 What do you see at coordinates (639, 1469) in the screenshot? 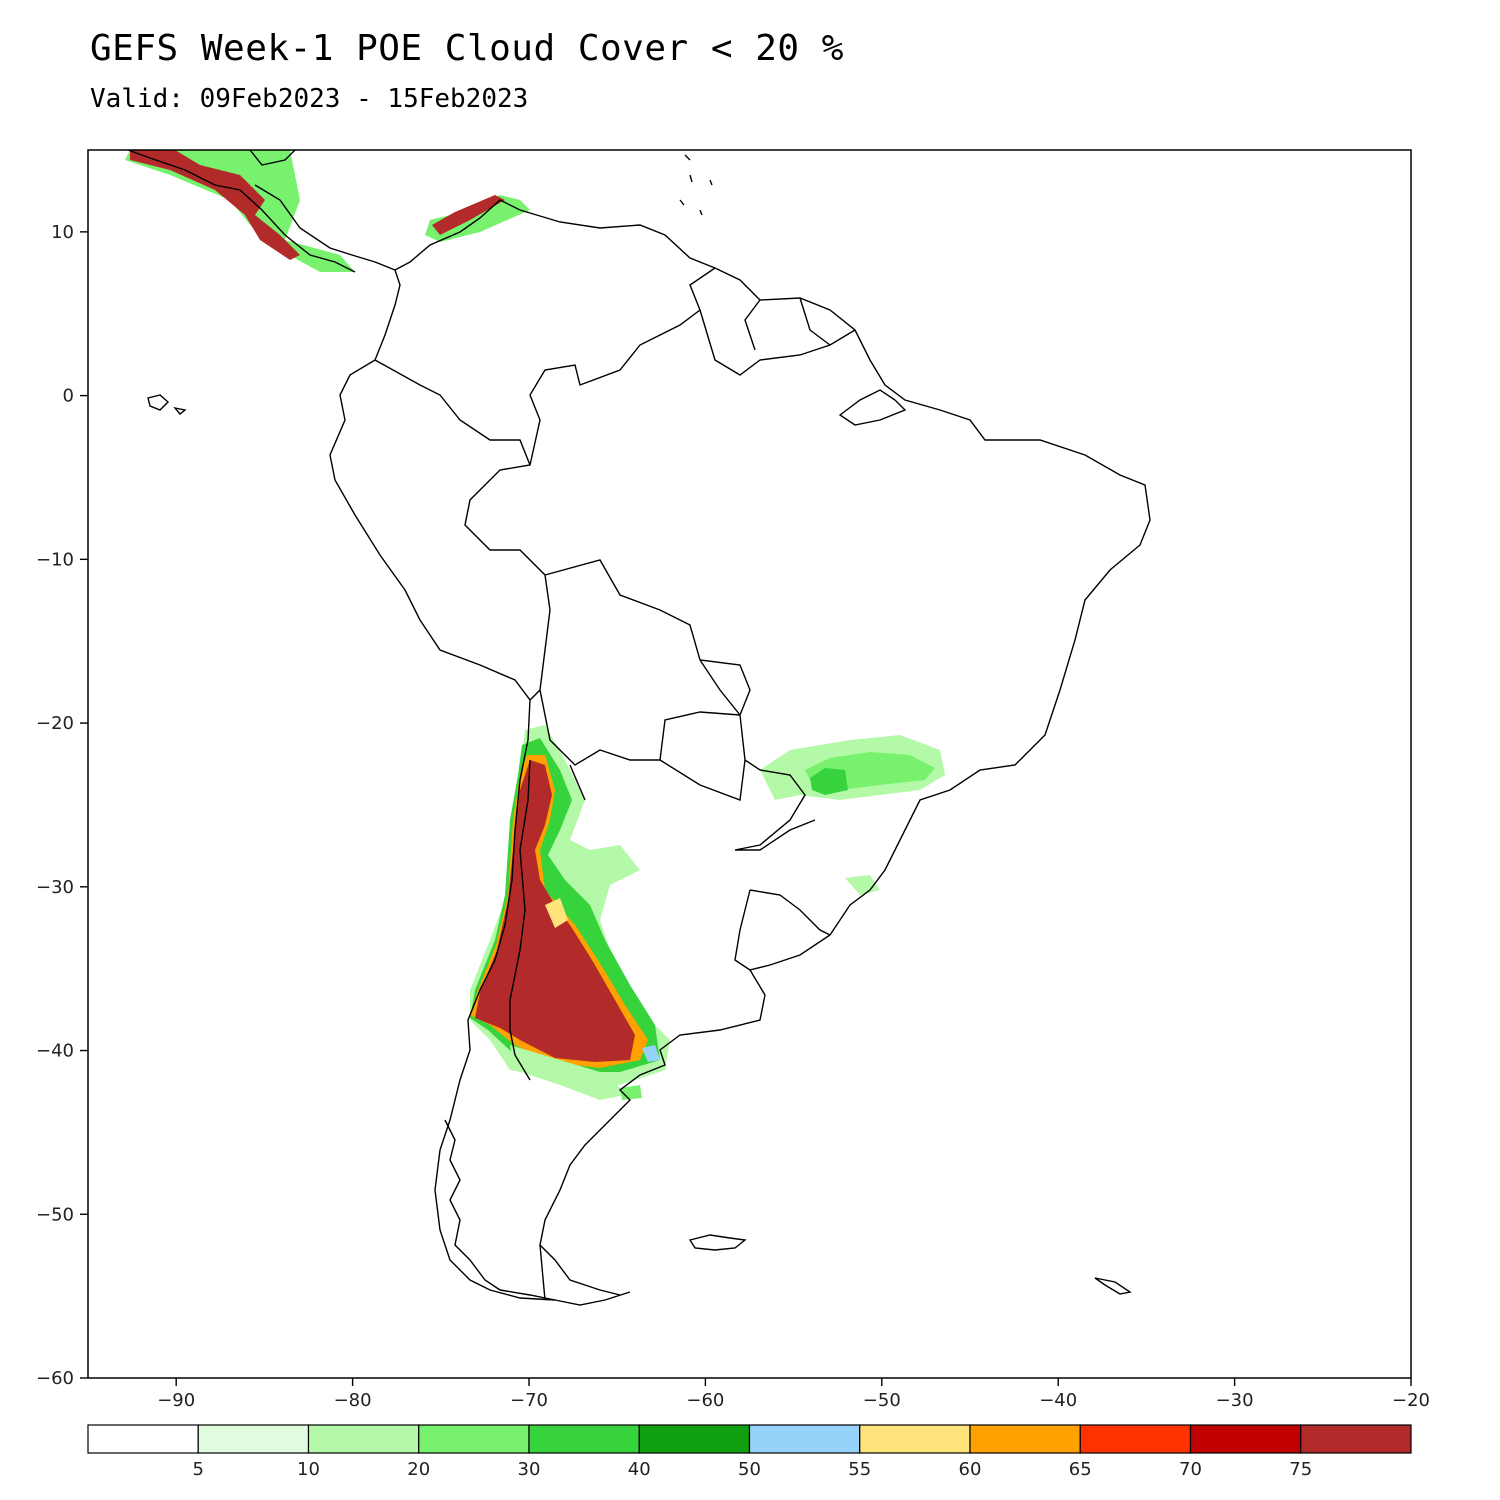
I see `colorbar-label: 40` at bounding box center [639, 1469].